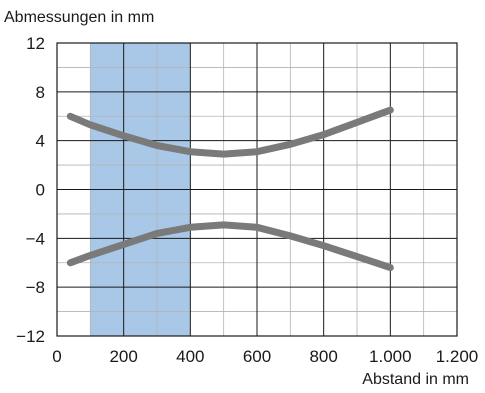 Image resolution: width=485 pixels, height=393 pixels. Describe the element at coordinates (323, 356) in the screenshot. I see `x-tick-label: 800` at that location.